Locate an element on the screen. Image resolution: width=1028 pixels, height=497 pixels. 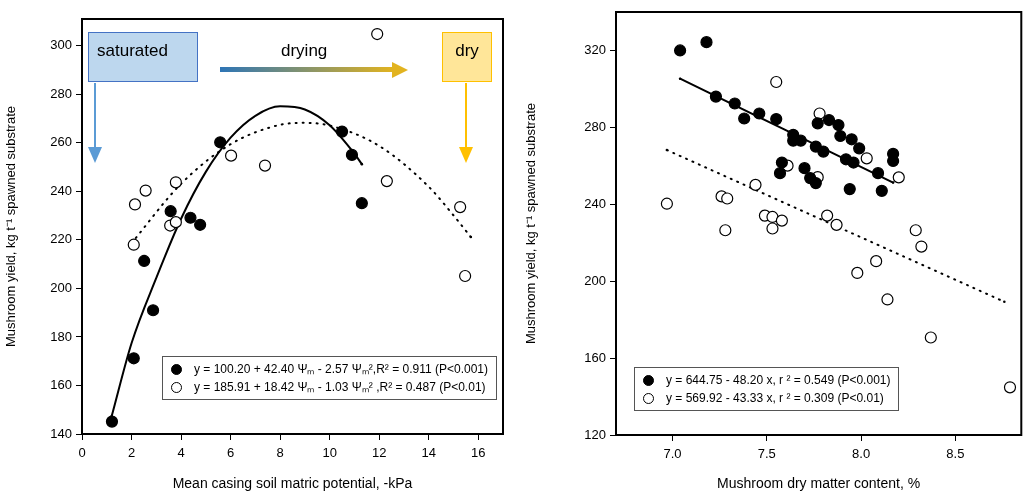
x-tick-label: 12 is located at coordinates (379, 453).